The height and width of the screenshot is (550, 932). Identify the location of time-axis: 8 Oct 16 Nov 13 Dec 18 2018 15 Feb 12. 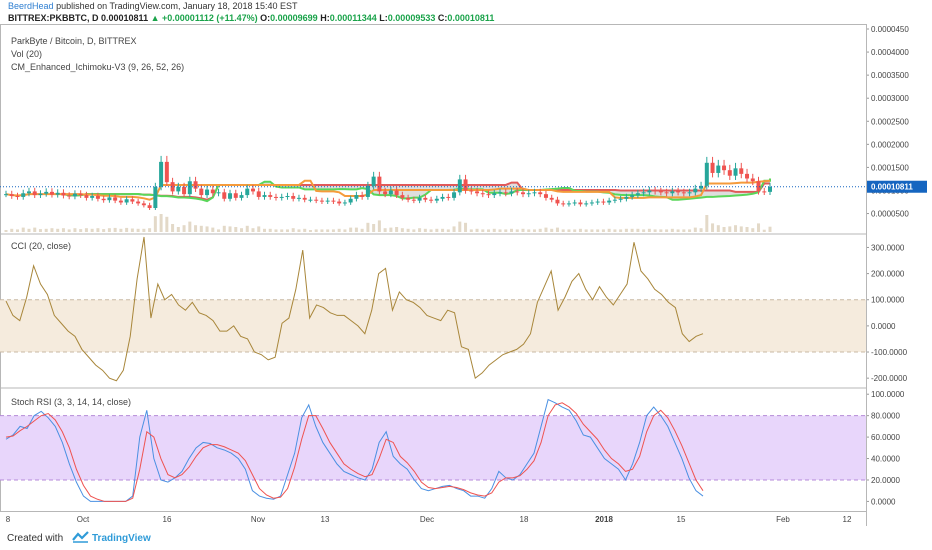
(429, 519).